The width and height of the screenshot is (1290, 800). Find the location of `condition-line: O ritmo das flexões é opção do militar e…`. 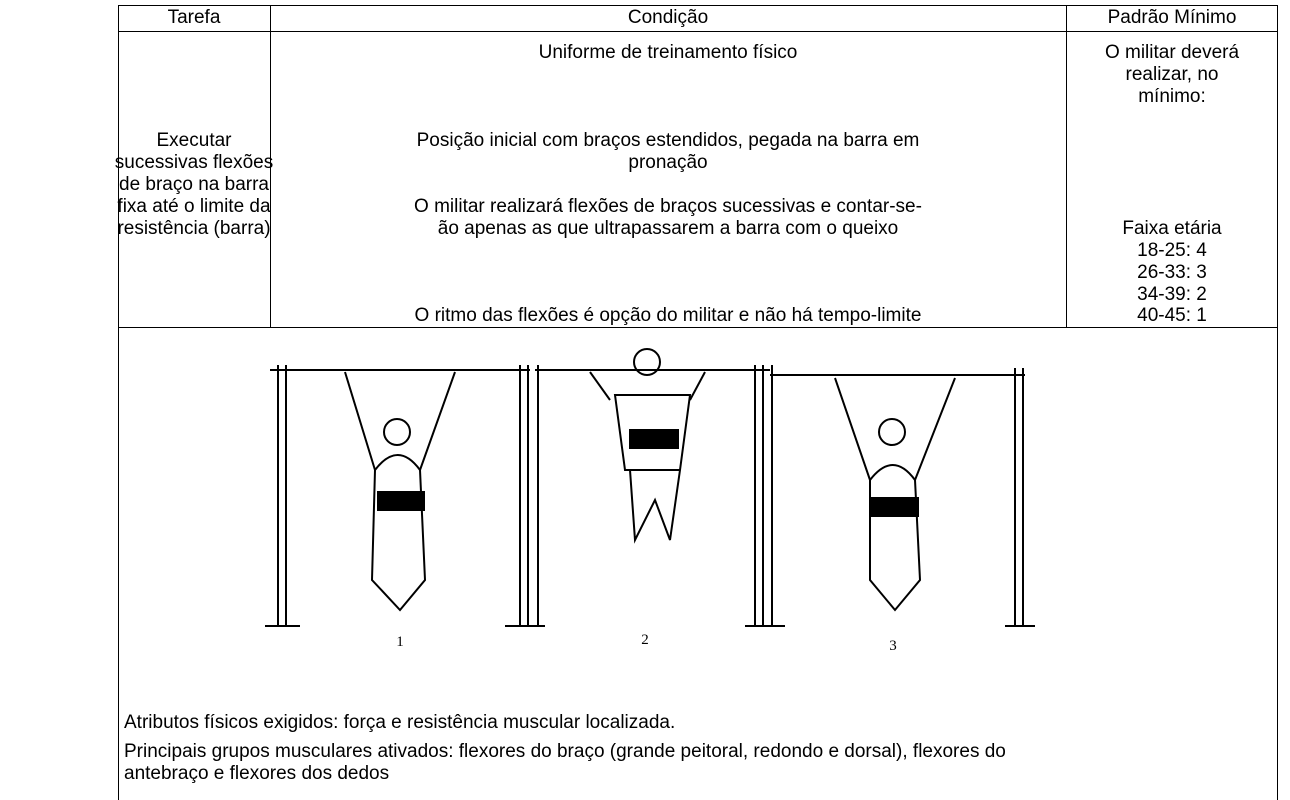

condition-line: O ritmo das flexões é opção do militar e… is located at coordinates (668, 315).